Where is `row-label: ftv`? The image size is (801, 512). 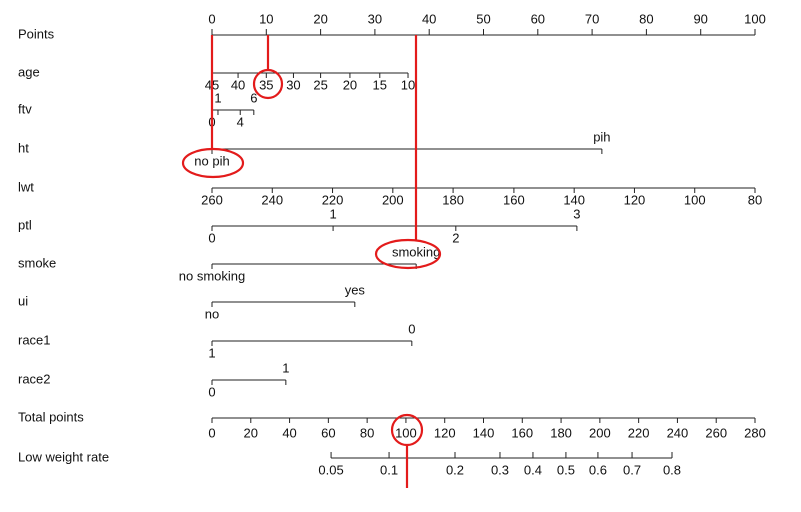 row-label: ftv is located at coordinates (25, 108).